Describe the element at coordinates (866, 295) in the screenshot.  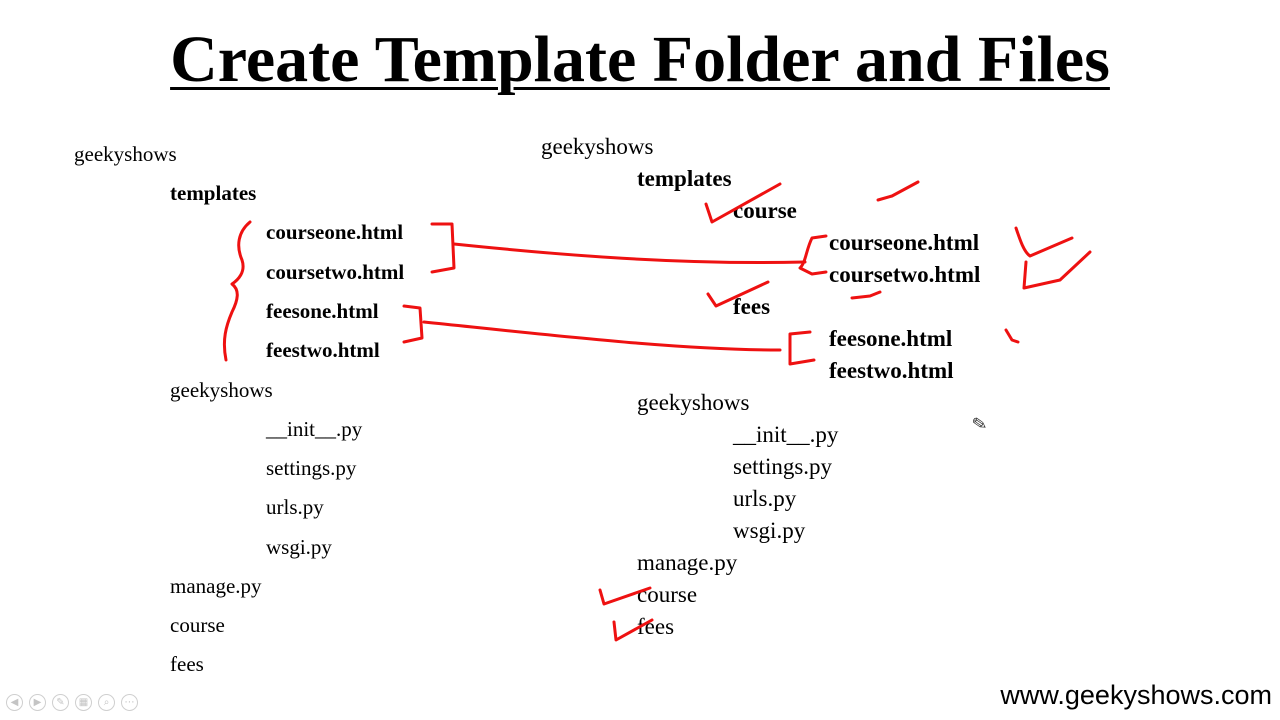
I see `check-fees-2-annotation` at that location.